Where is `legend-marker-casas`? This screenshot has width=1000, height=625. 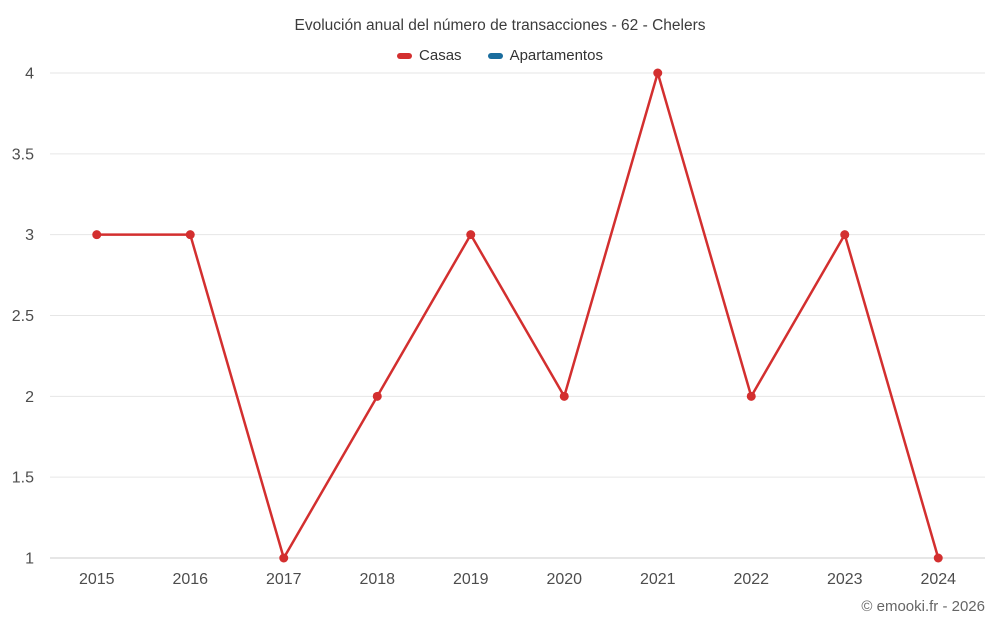 legend-marker-casas is located at coordinates (405, 55).